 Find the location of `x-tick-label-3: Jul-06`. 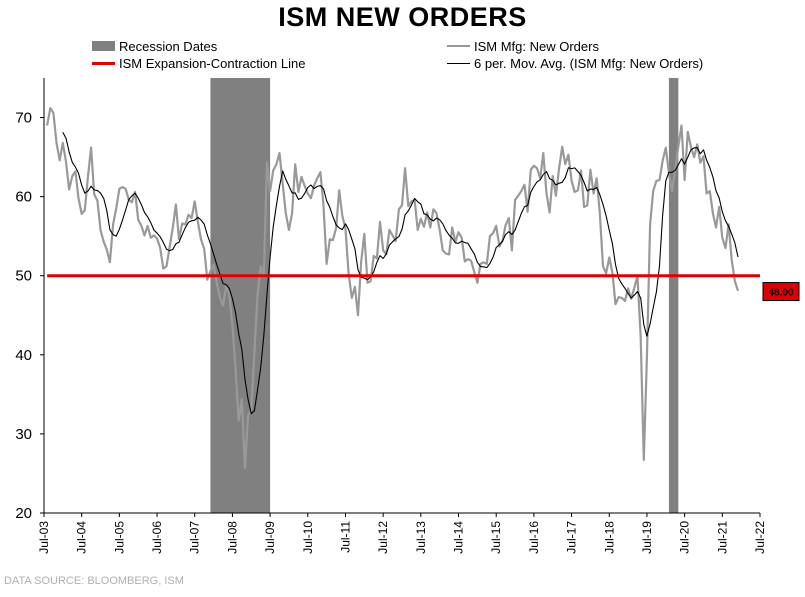

x-tick-label-3: Jul-06 is located at coordinates (157, 537).